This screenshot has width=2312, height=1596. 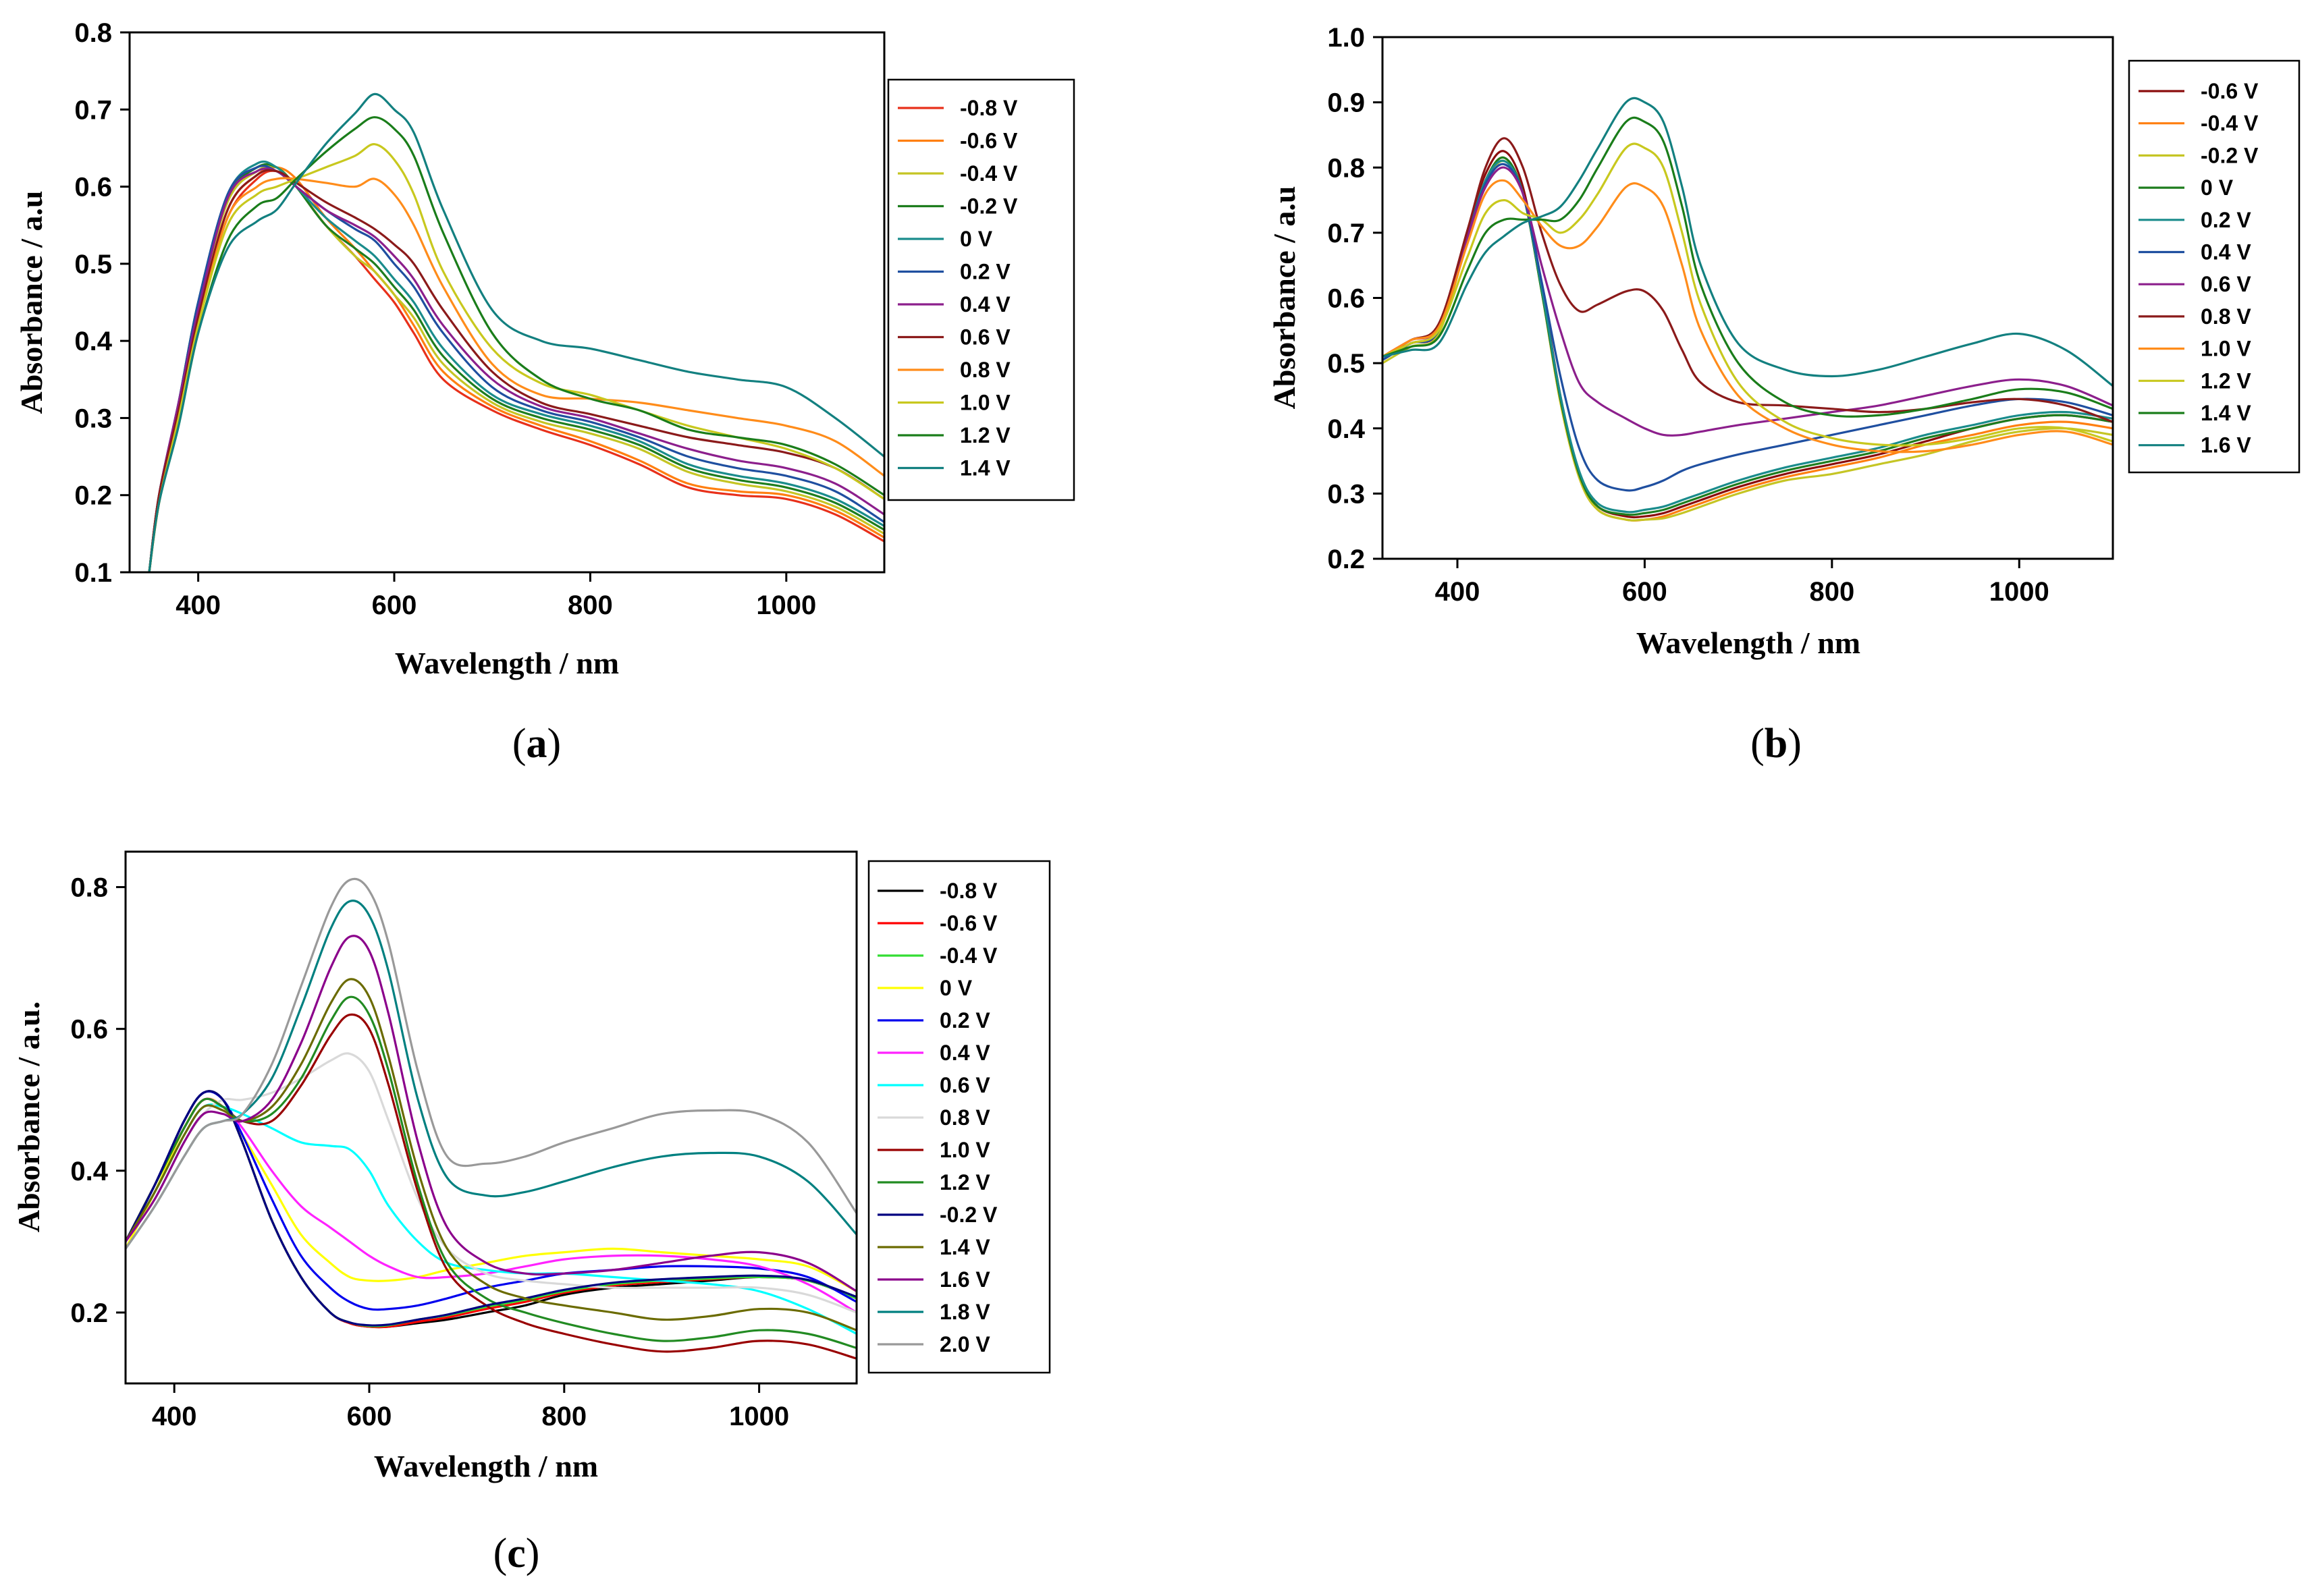 I want to click on chart-a-legend-box, so click(x=981, y=289).